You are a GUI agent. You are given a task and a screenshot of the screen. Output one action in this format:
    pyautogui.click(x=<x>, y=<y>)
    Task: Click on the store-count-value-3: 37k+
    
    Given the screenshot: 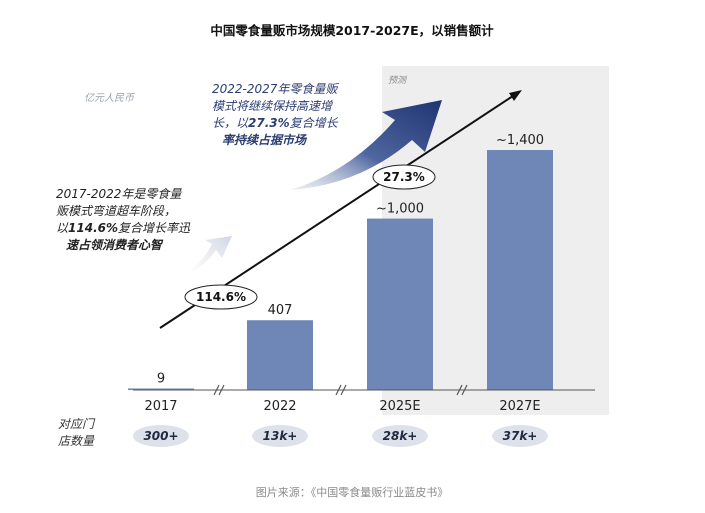 What is the action you would take?
    pyautogui.click(x=520, y=436)
    